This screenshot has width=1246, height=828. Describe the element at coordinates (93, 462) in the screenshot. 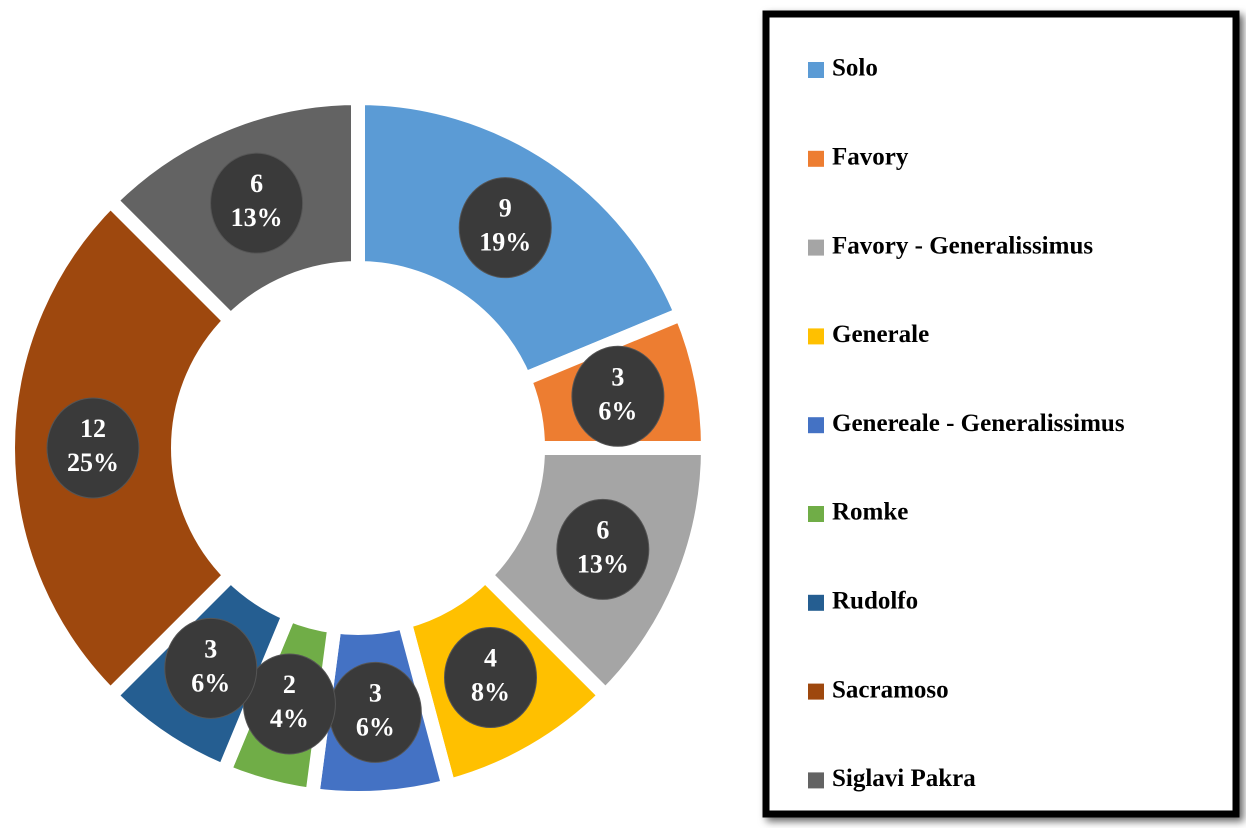

I see `percent-label: 25%` at that location.